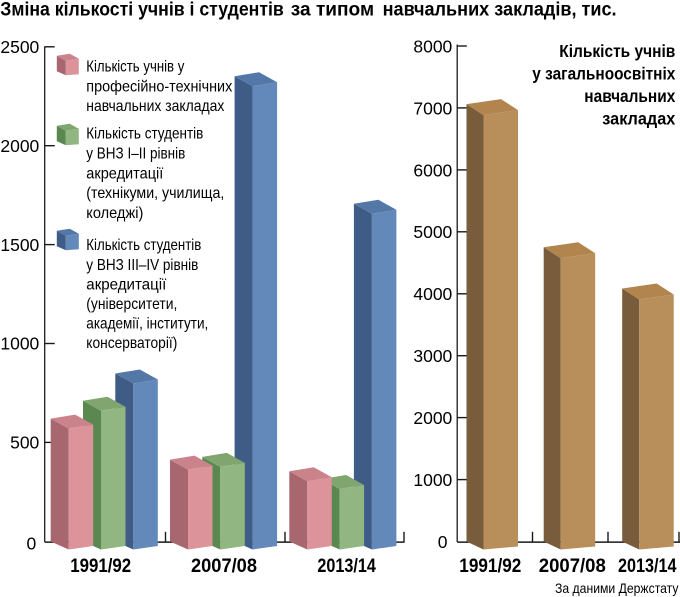 This screenshot has width=680, height=597. Describe the element at coordinates (155, 193) in the screenshot. I see `svg-text: (технікуми, училища,` at that location.